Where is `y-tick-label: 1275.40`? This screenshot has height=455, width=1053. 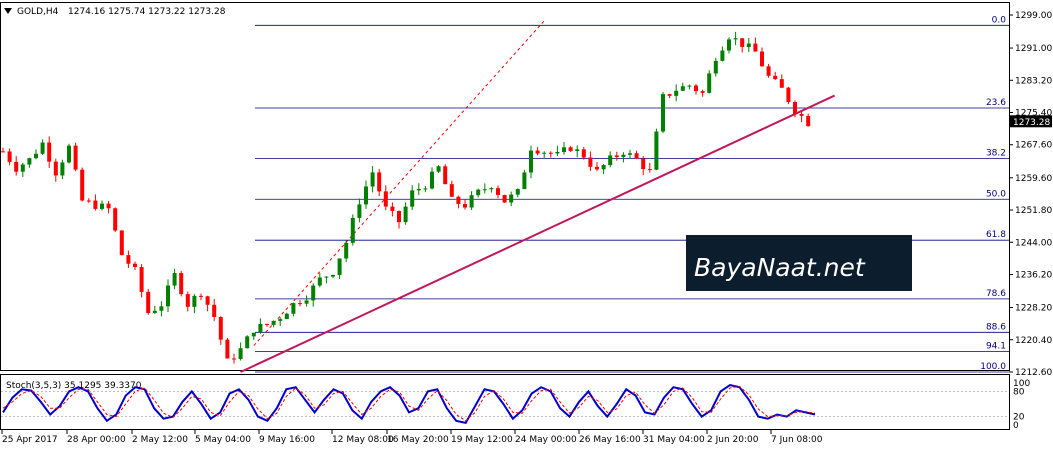 y-tick-label: 1275.40 is located at coordinates (1033, 114).